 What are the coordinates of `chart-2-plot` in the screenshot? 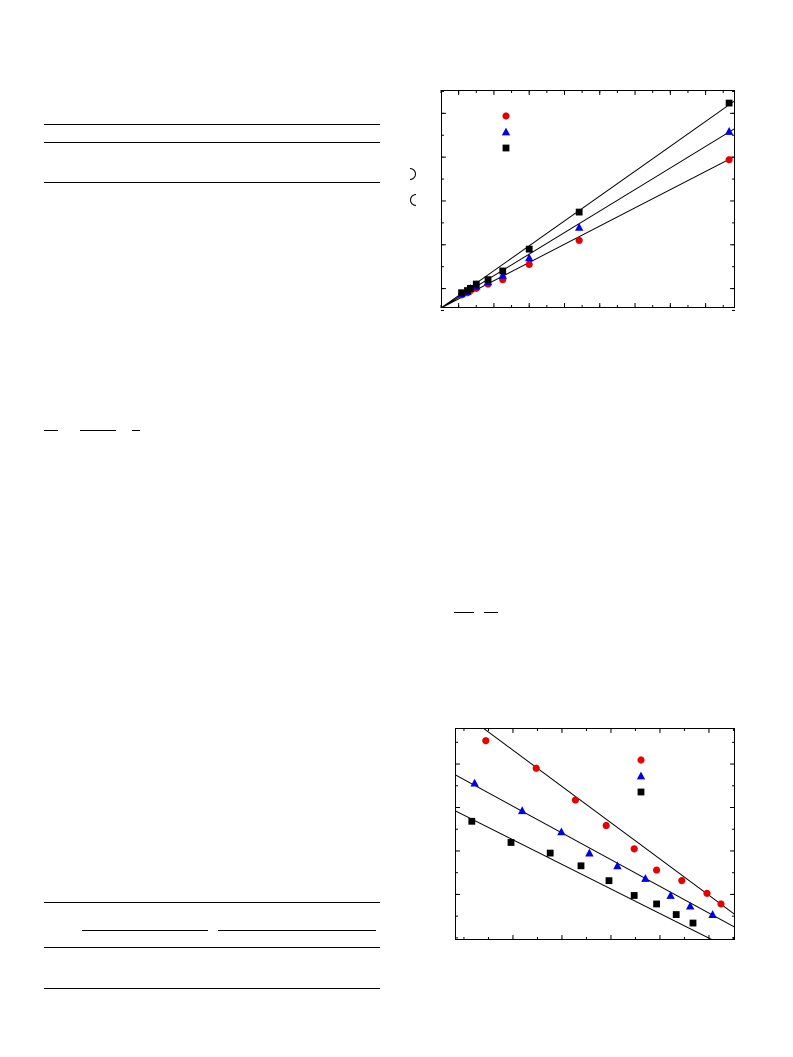 It's located at (595, 834).